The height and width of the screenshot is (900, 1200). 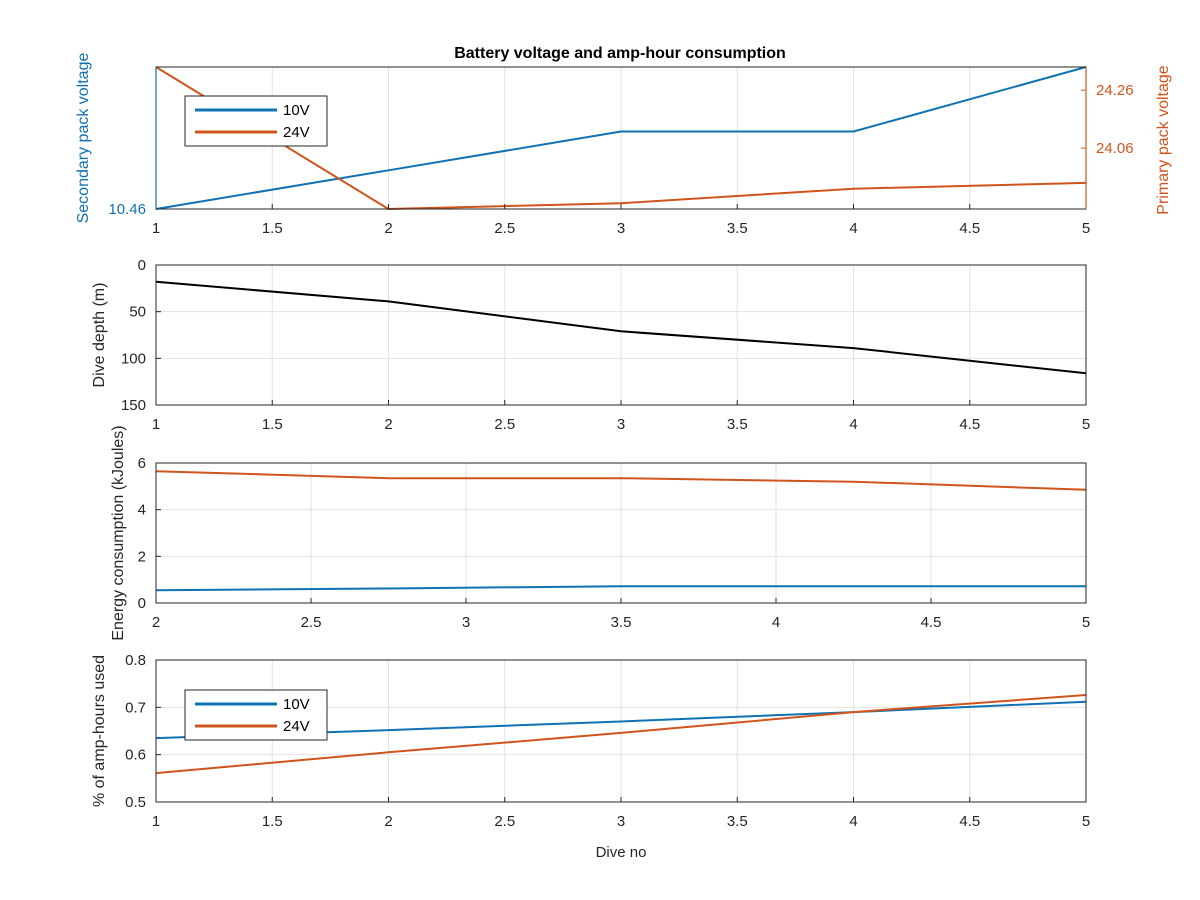 I want to click on depth-ylabel: Dive depth (m), so click(x=99, y=335).